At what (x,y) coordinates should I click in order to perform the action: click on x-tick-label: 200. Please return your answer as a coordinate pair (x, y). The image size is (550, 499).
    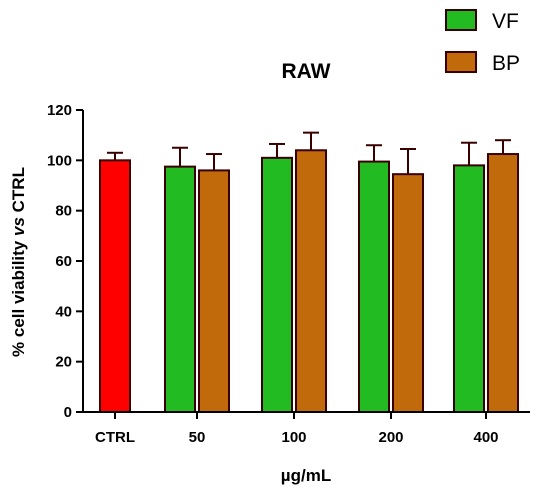
    Looking at the image, I should click on (390, 437).